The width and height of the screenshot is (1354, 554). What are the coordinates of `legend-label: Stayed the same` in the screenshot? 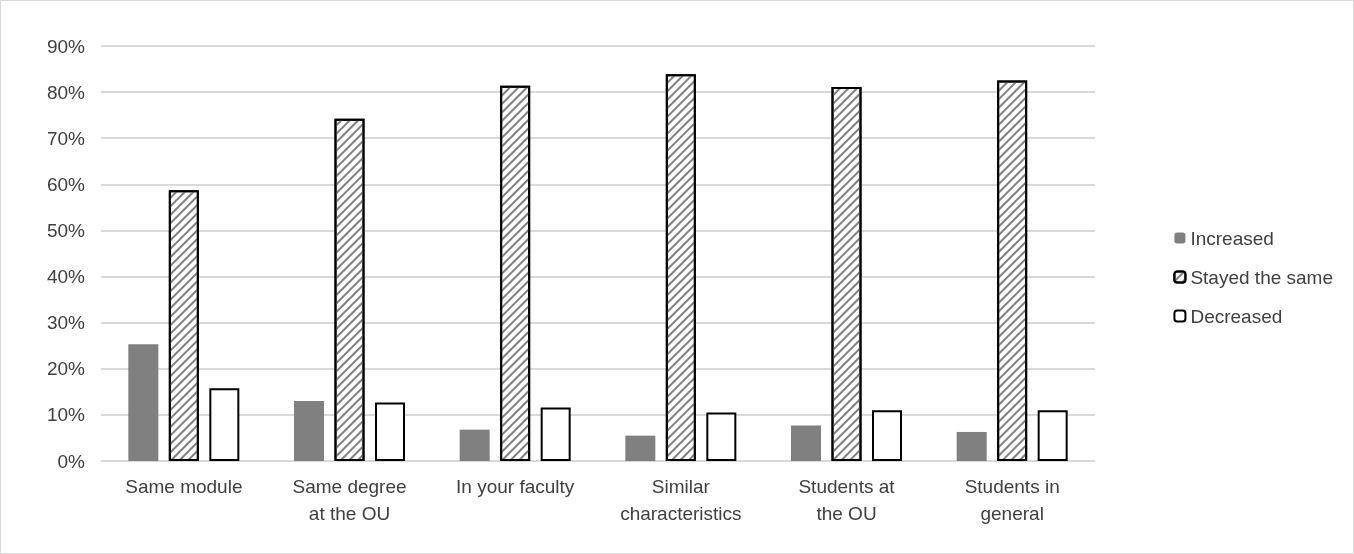 It's located at (1262, 277).